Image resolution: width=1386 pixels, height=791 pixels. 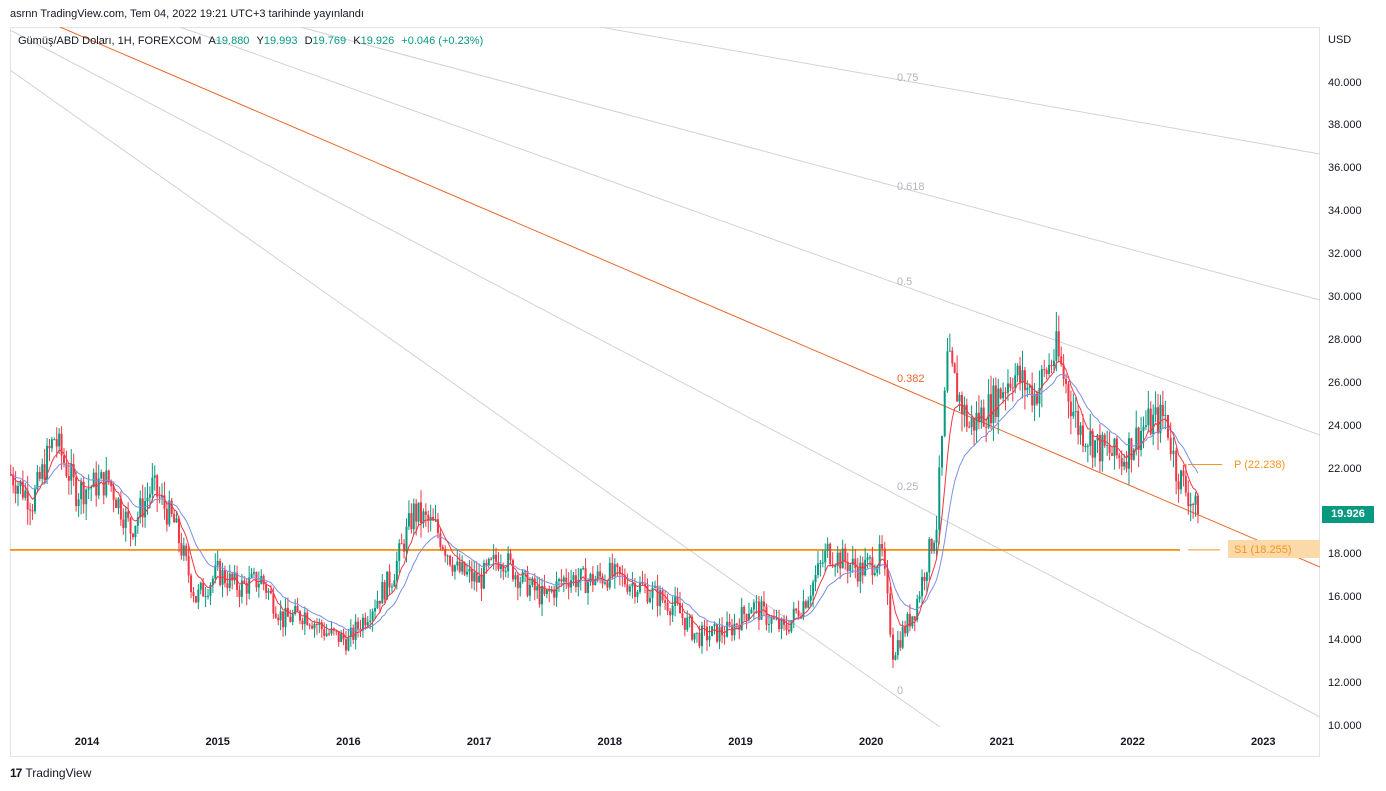 I want to click on symbol-name: Gümüş/ABD Doları, 1H, FOREXCOM, so click(x=110, y=41).